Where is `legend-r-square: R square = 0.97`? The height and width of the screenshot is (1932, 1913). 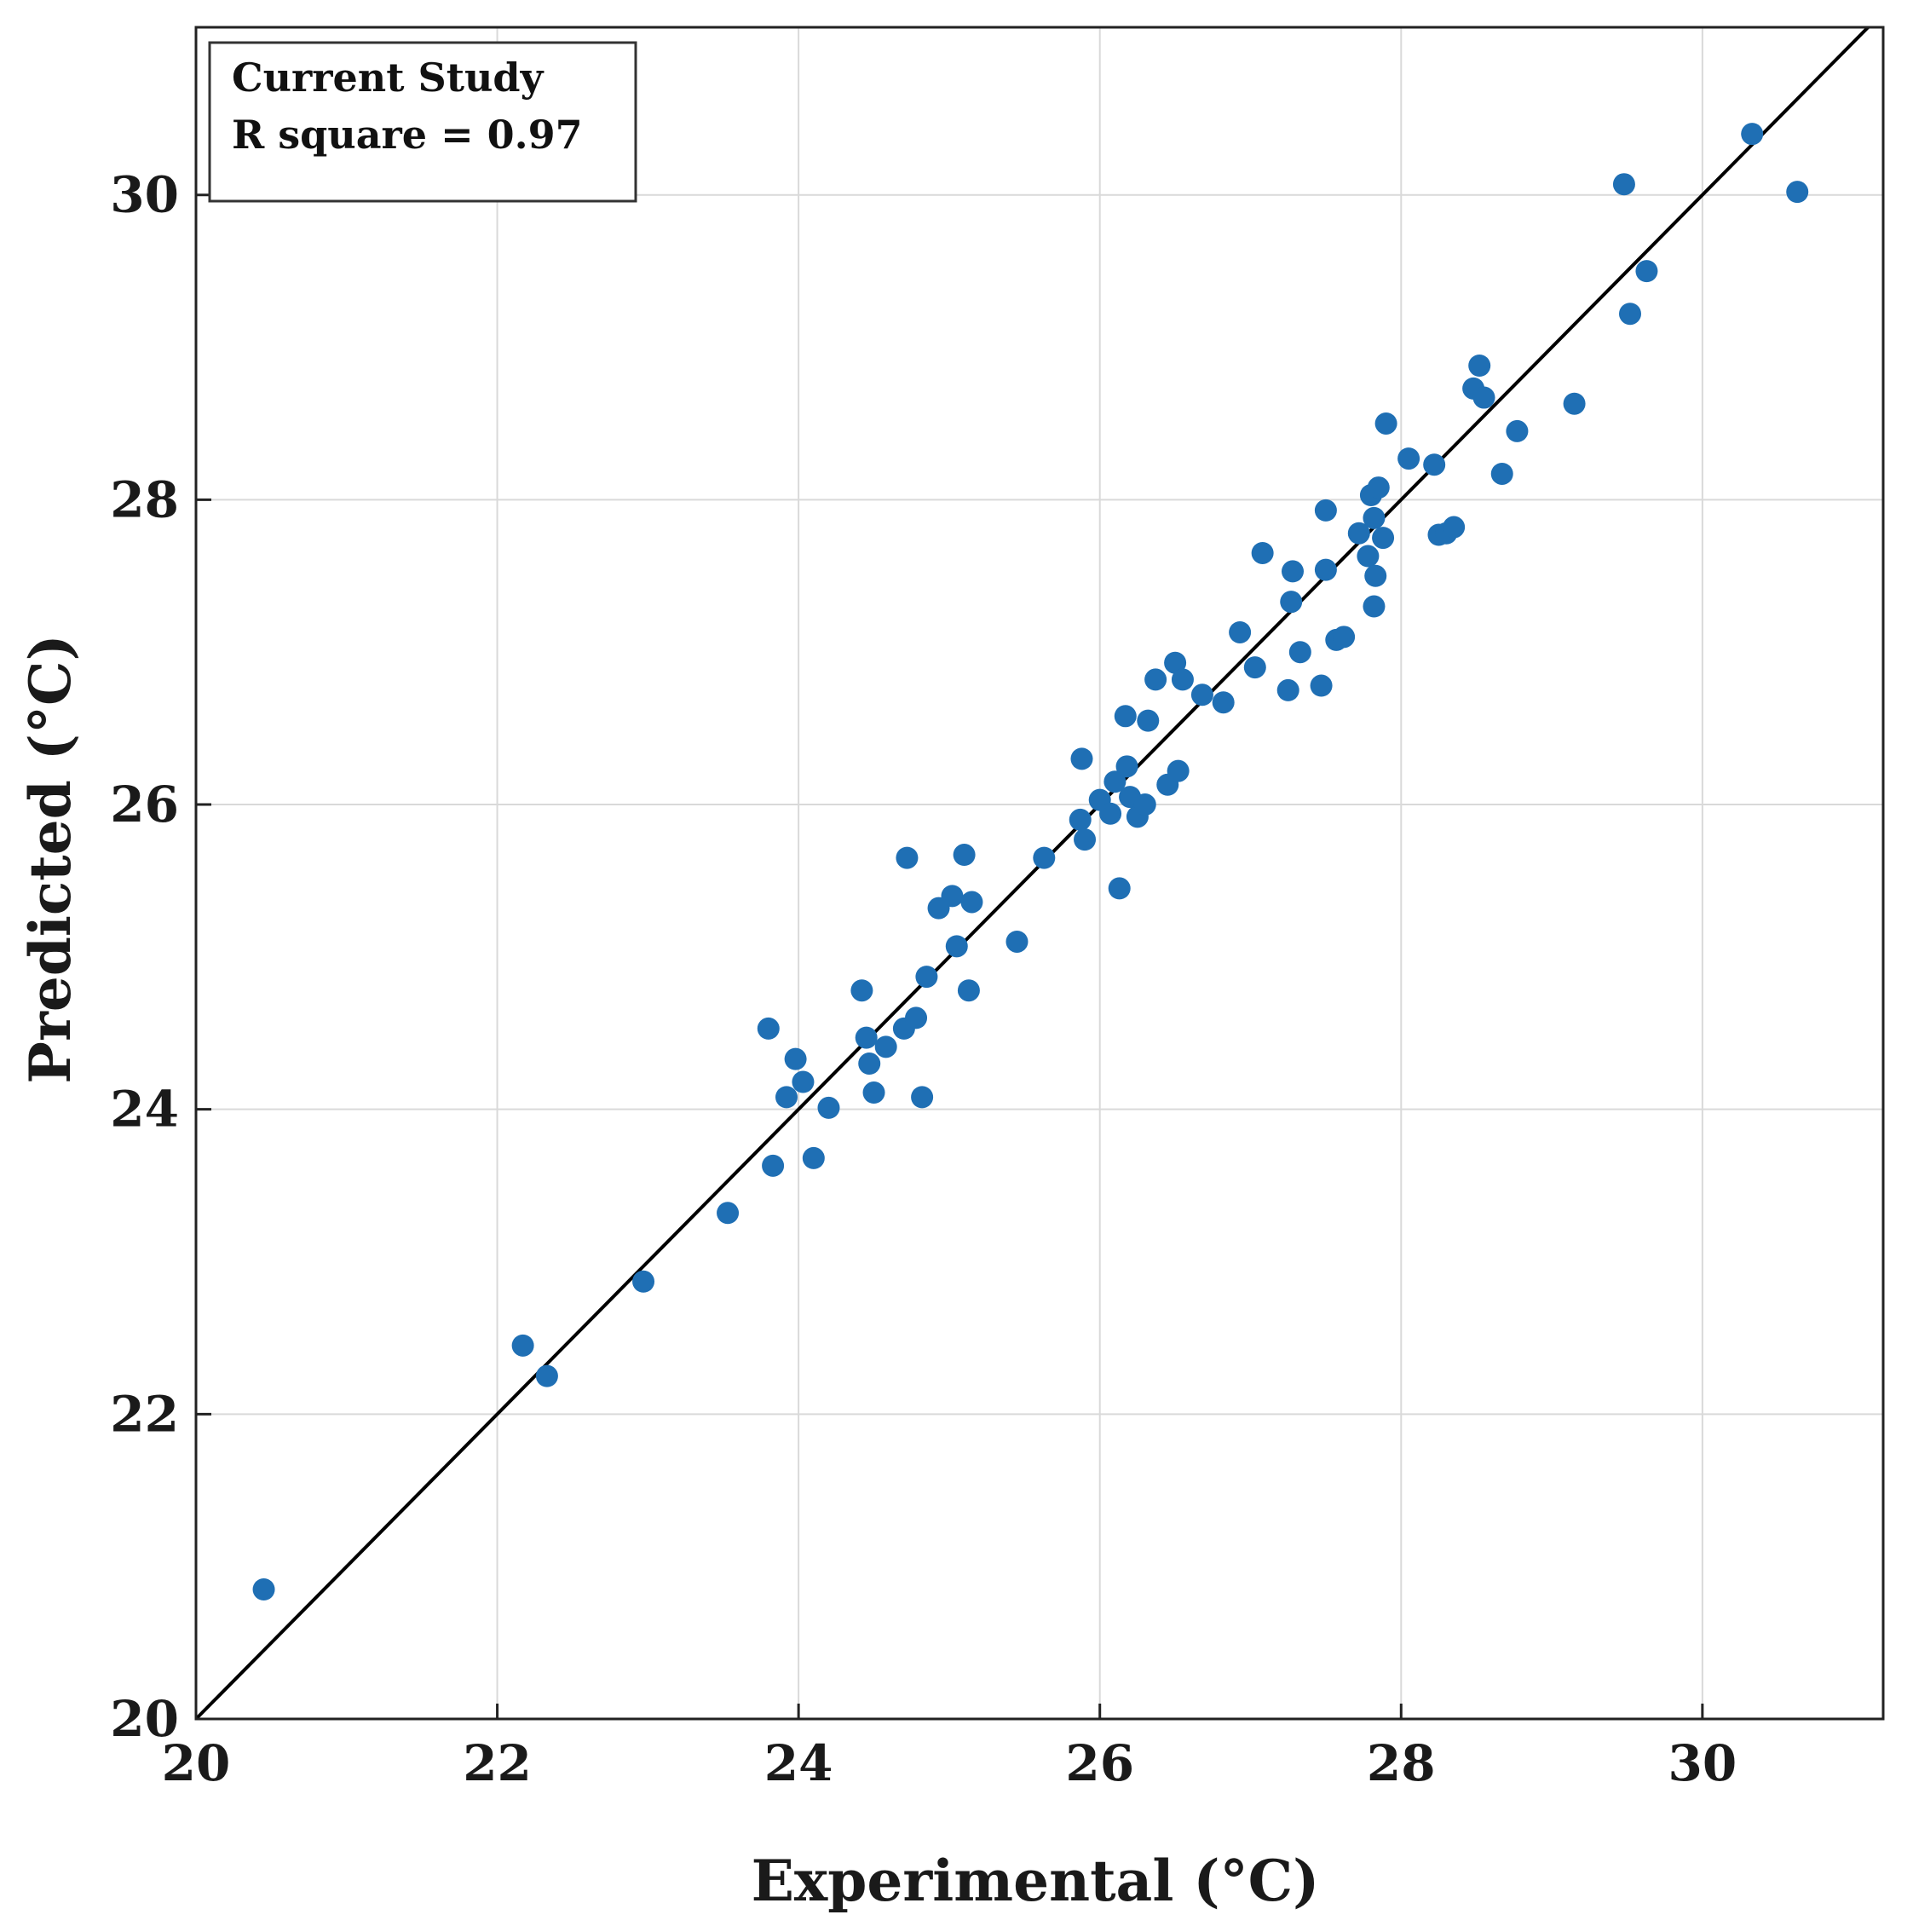 legend-r-square: R square = 0.97 is located at coordinates (407, 135).